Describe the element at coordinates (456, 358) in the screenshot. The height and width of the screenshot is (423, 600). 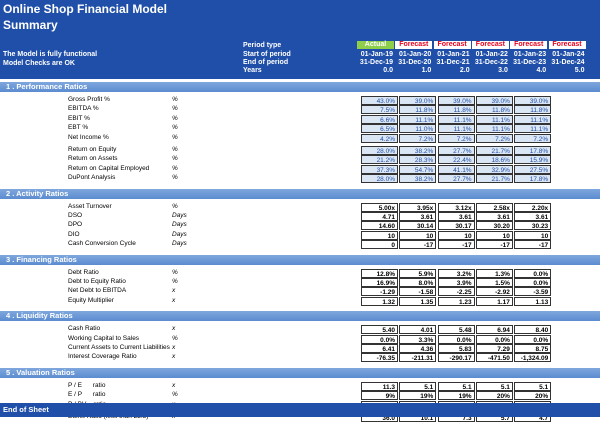
I see `value-cell: -290.17` at that location.